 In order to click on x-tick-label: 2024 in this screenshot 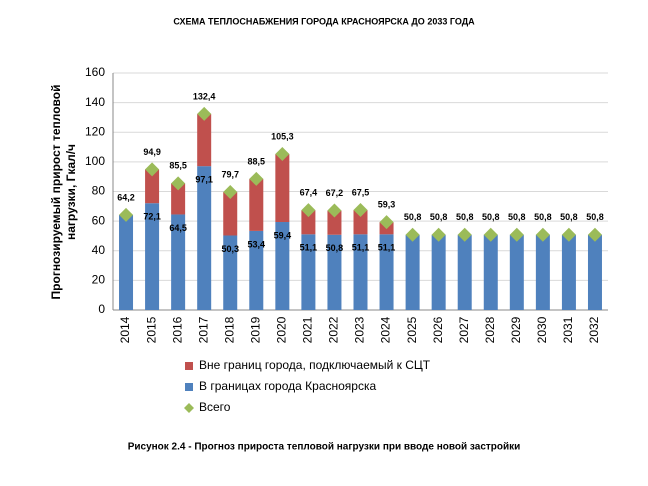, I will do `click(386, 329)`.